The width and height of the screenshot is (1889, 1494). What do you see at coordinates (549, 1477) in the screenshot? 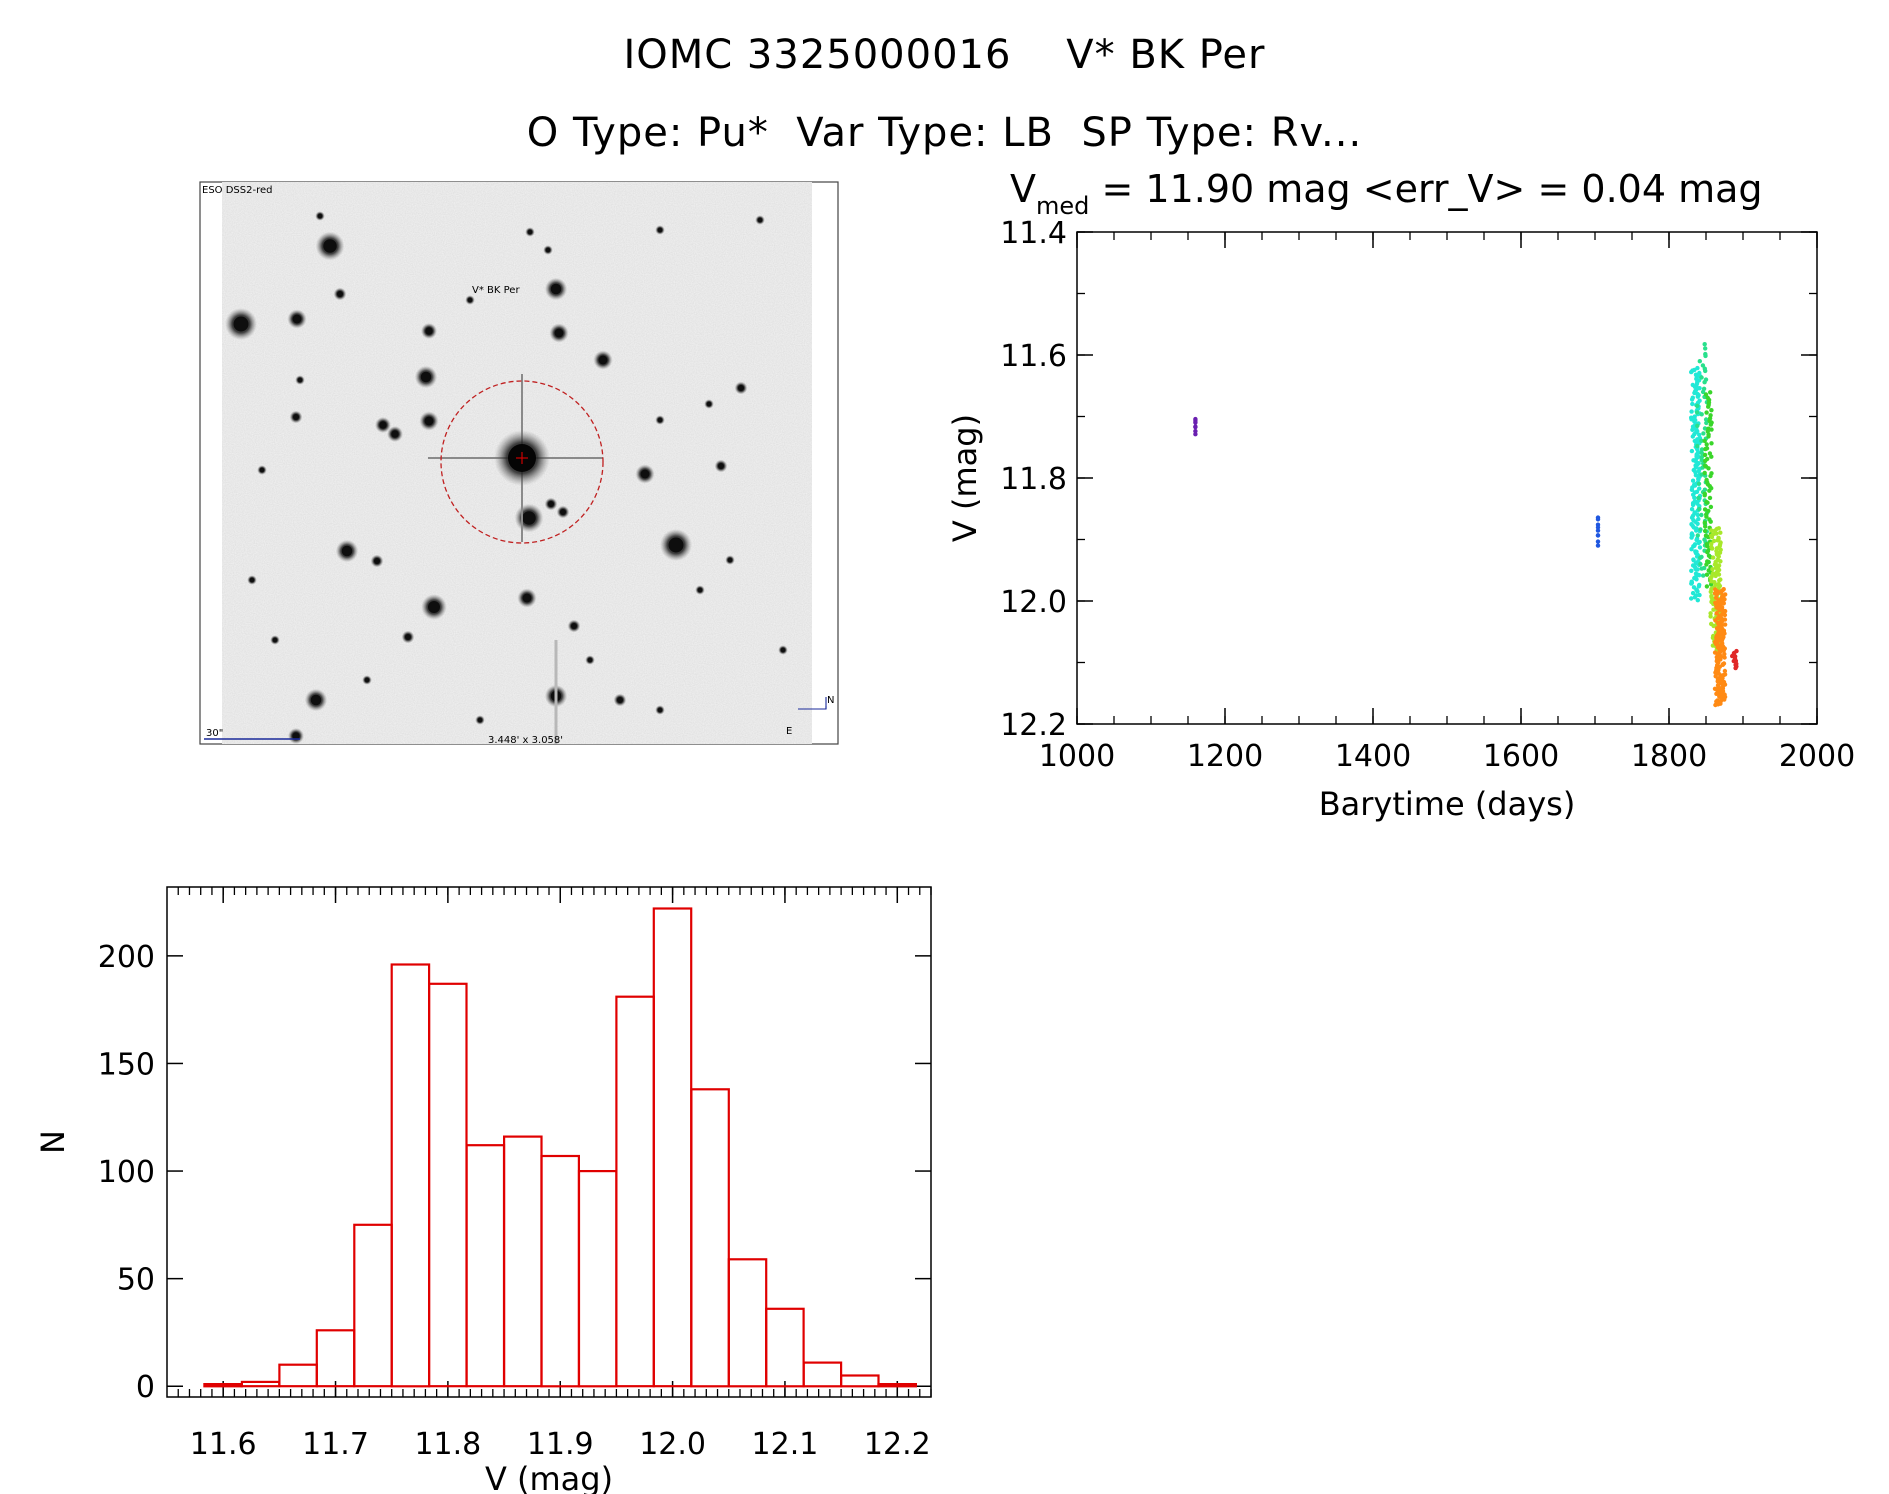
I see `hist-x-axis-label: V (mag)` at bounding box center [549, 1477].